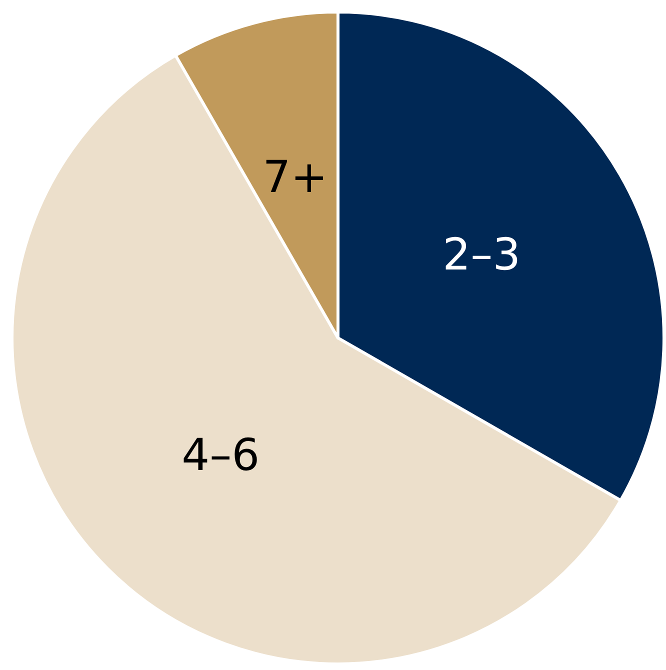 This screenshot has width=666, height=670. I want to click on slice-label: 7+, so click(295, 178).